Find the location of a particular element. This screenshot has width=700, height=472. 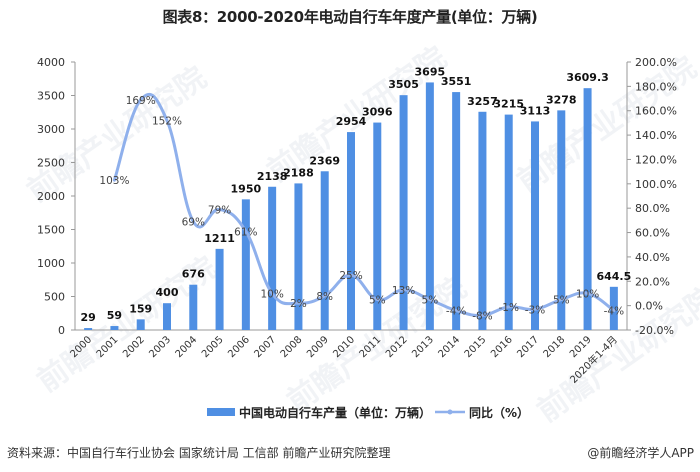

left-tick-label: 1500 is located at coordinates (51, 230).